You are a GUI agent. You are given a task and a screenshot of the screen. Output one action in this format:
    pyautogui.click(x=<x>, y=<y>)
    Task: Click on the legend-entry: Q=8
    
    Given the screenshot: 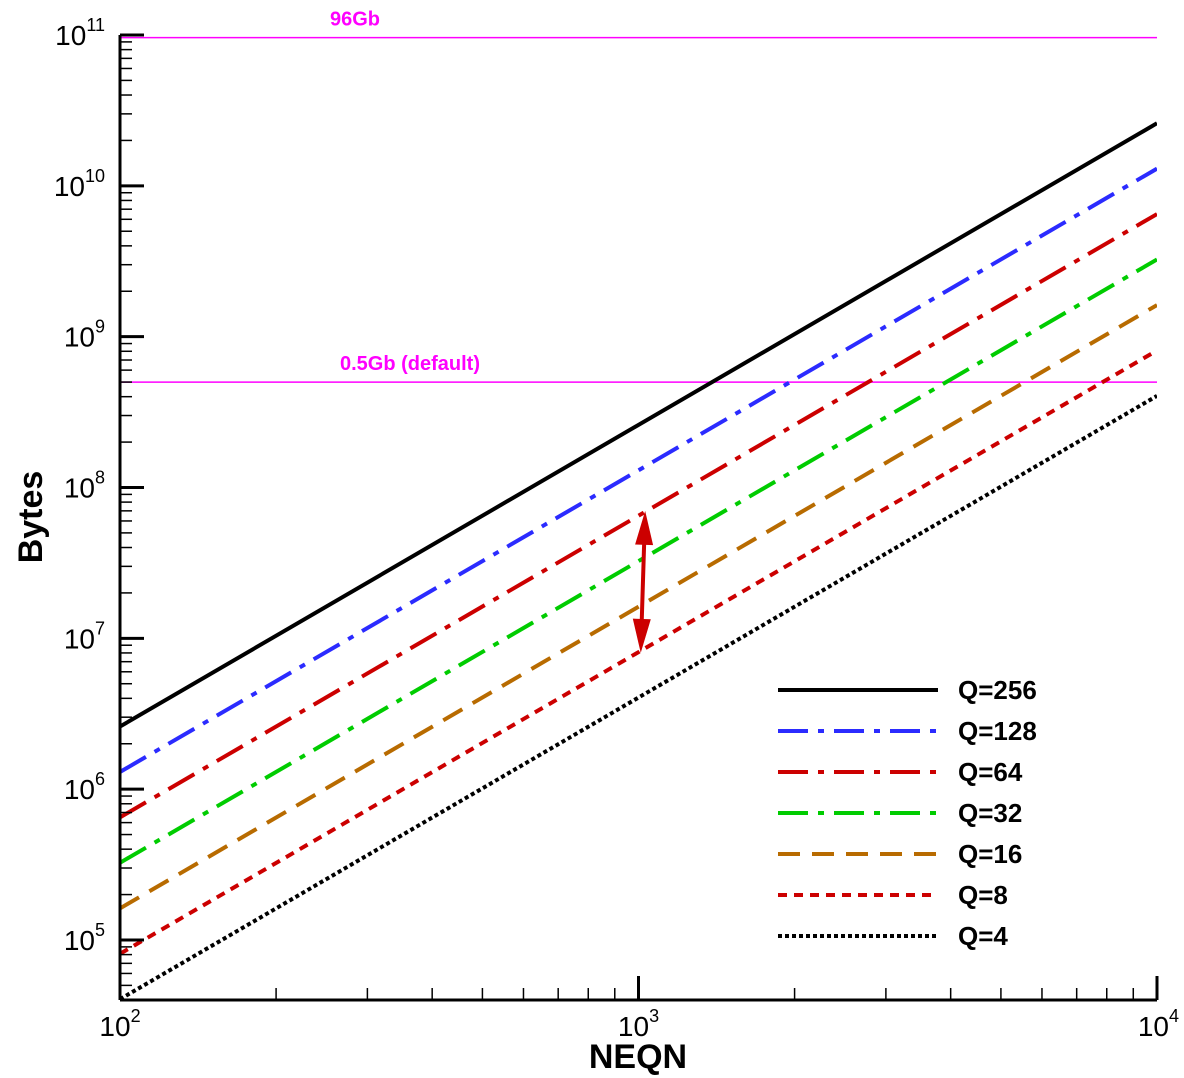 What is the action you would take?
    pyautogui.click(x=893, y=895)
    